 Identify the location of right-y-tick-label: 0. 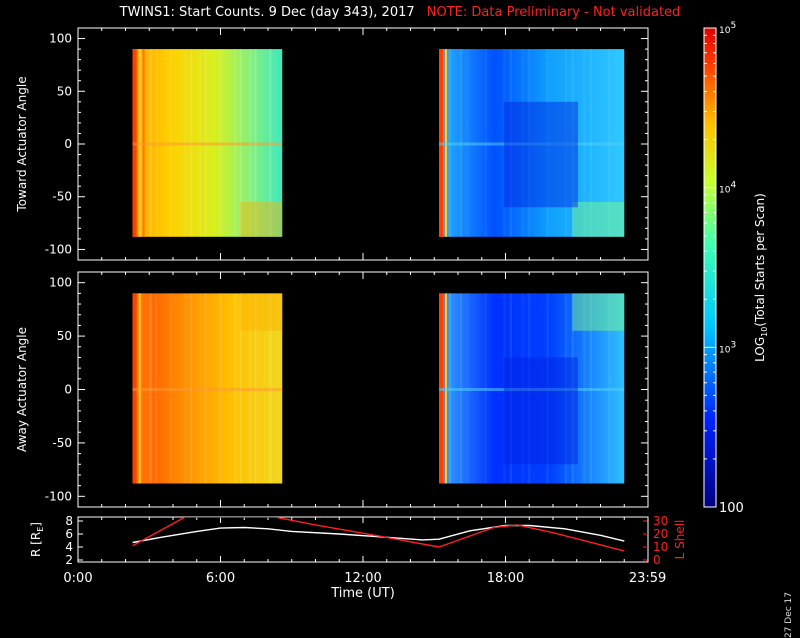
(657, 560).